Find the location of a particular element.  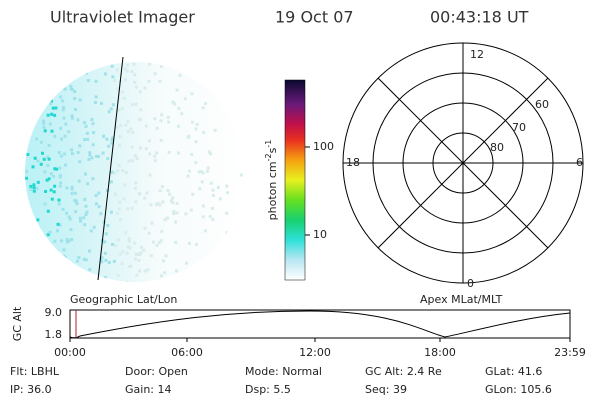

field-value: Normal is located at coordinates (302, 371).